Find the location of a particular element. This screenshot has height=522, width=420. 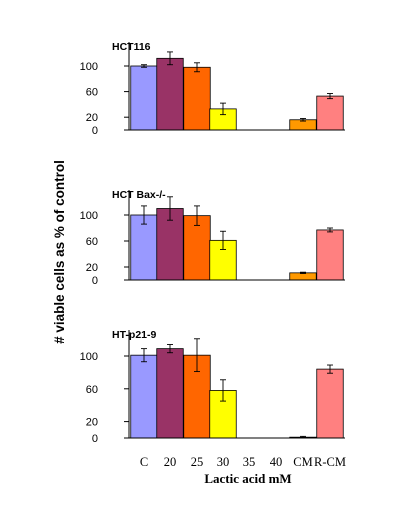

x-tick-label: R-CM is located at coordinates (330, 462).